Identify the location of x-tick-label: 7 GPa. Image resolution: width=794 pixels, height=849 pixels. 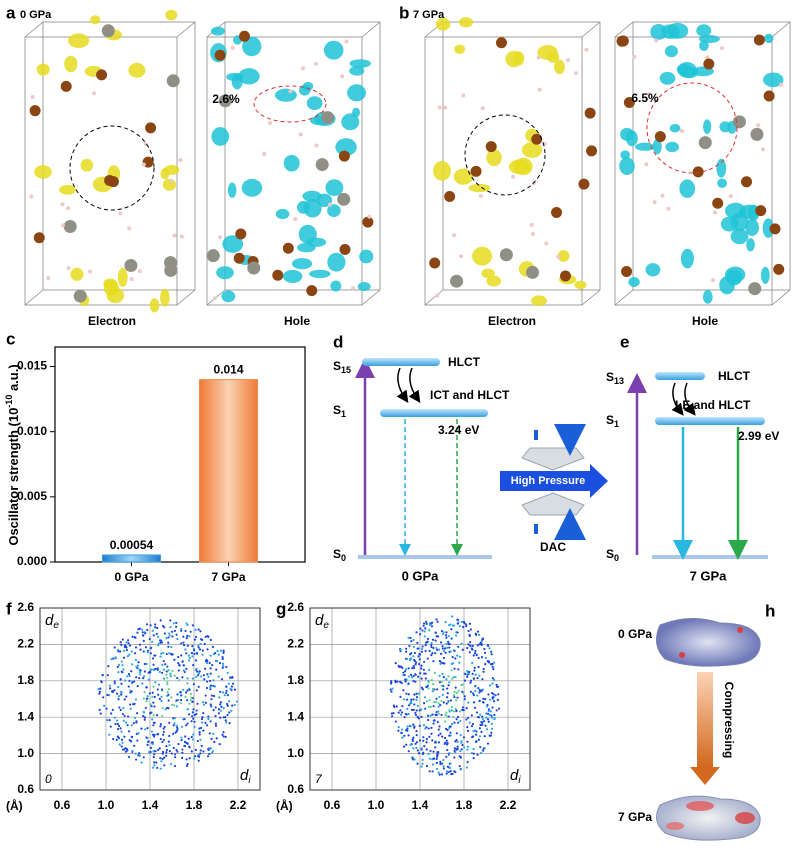
(228, 577).